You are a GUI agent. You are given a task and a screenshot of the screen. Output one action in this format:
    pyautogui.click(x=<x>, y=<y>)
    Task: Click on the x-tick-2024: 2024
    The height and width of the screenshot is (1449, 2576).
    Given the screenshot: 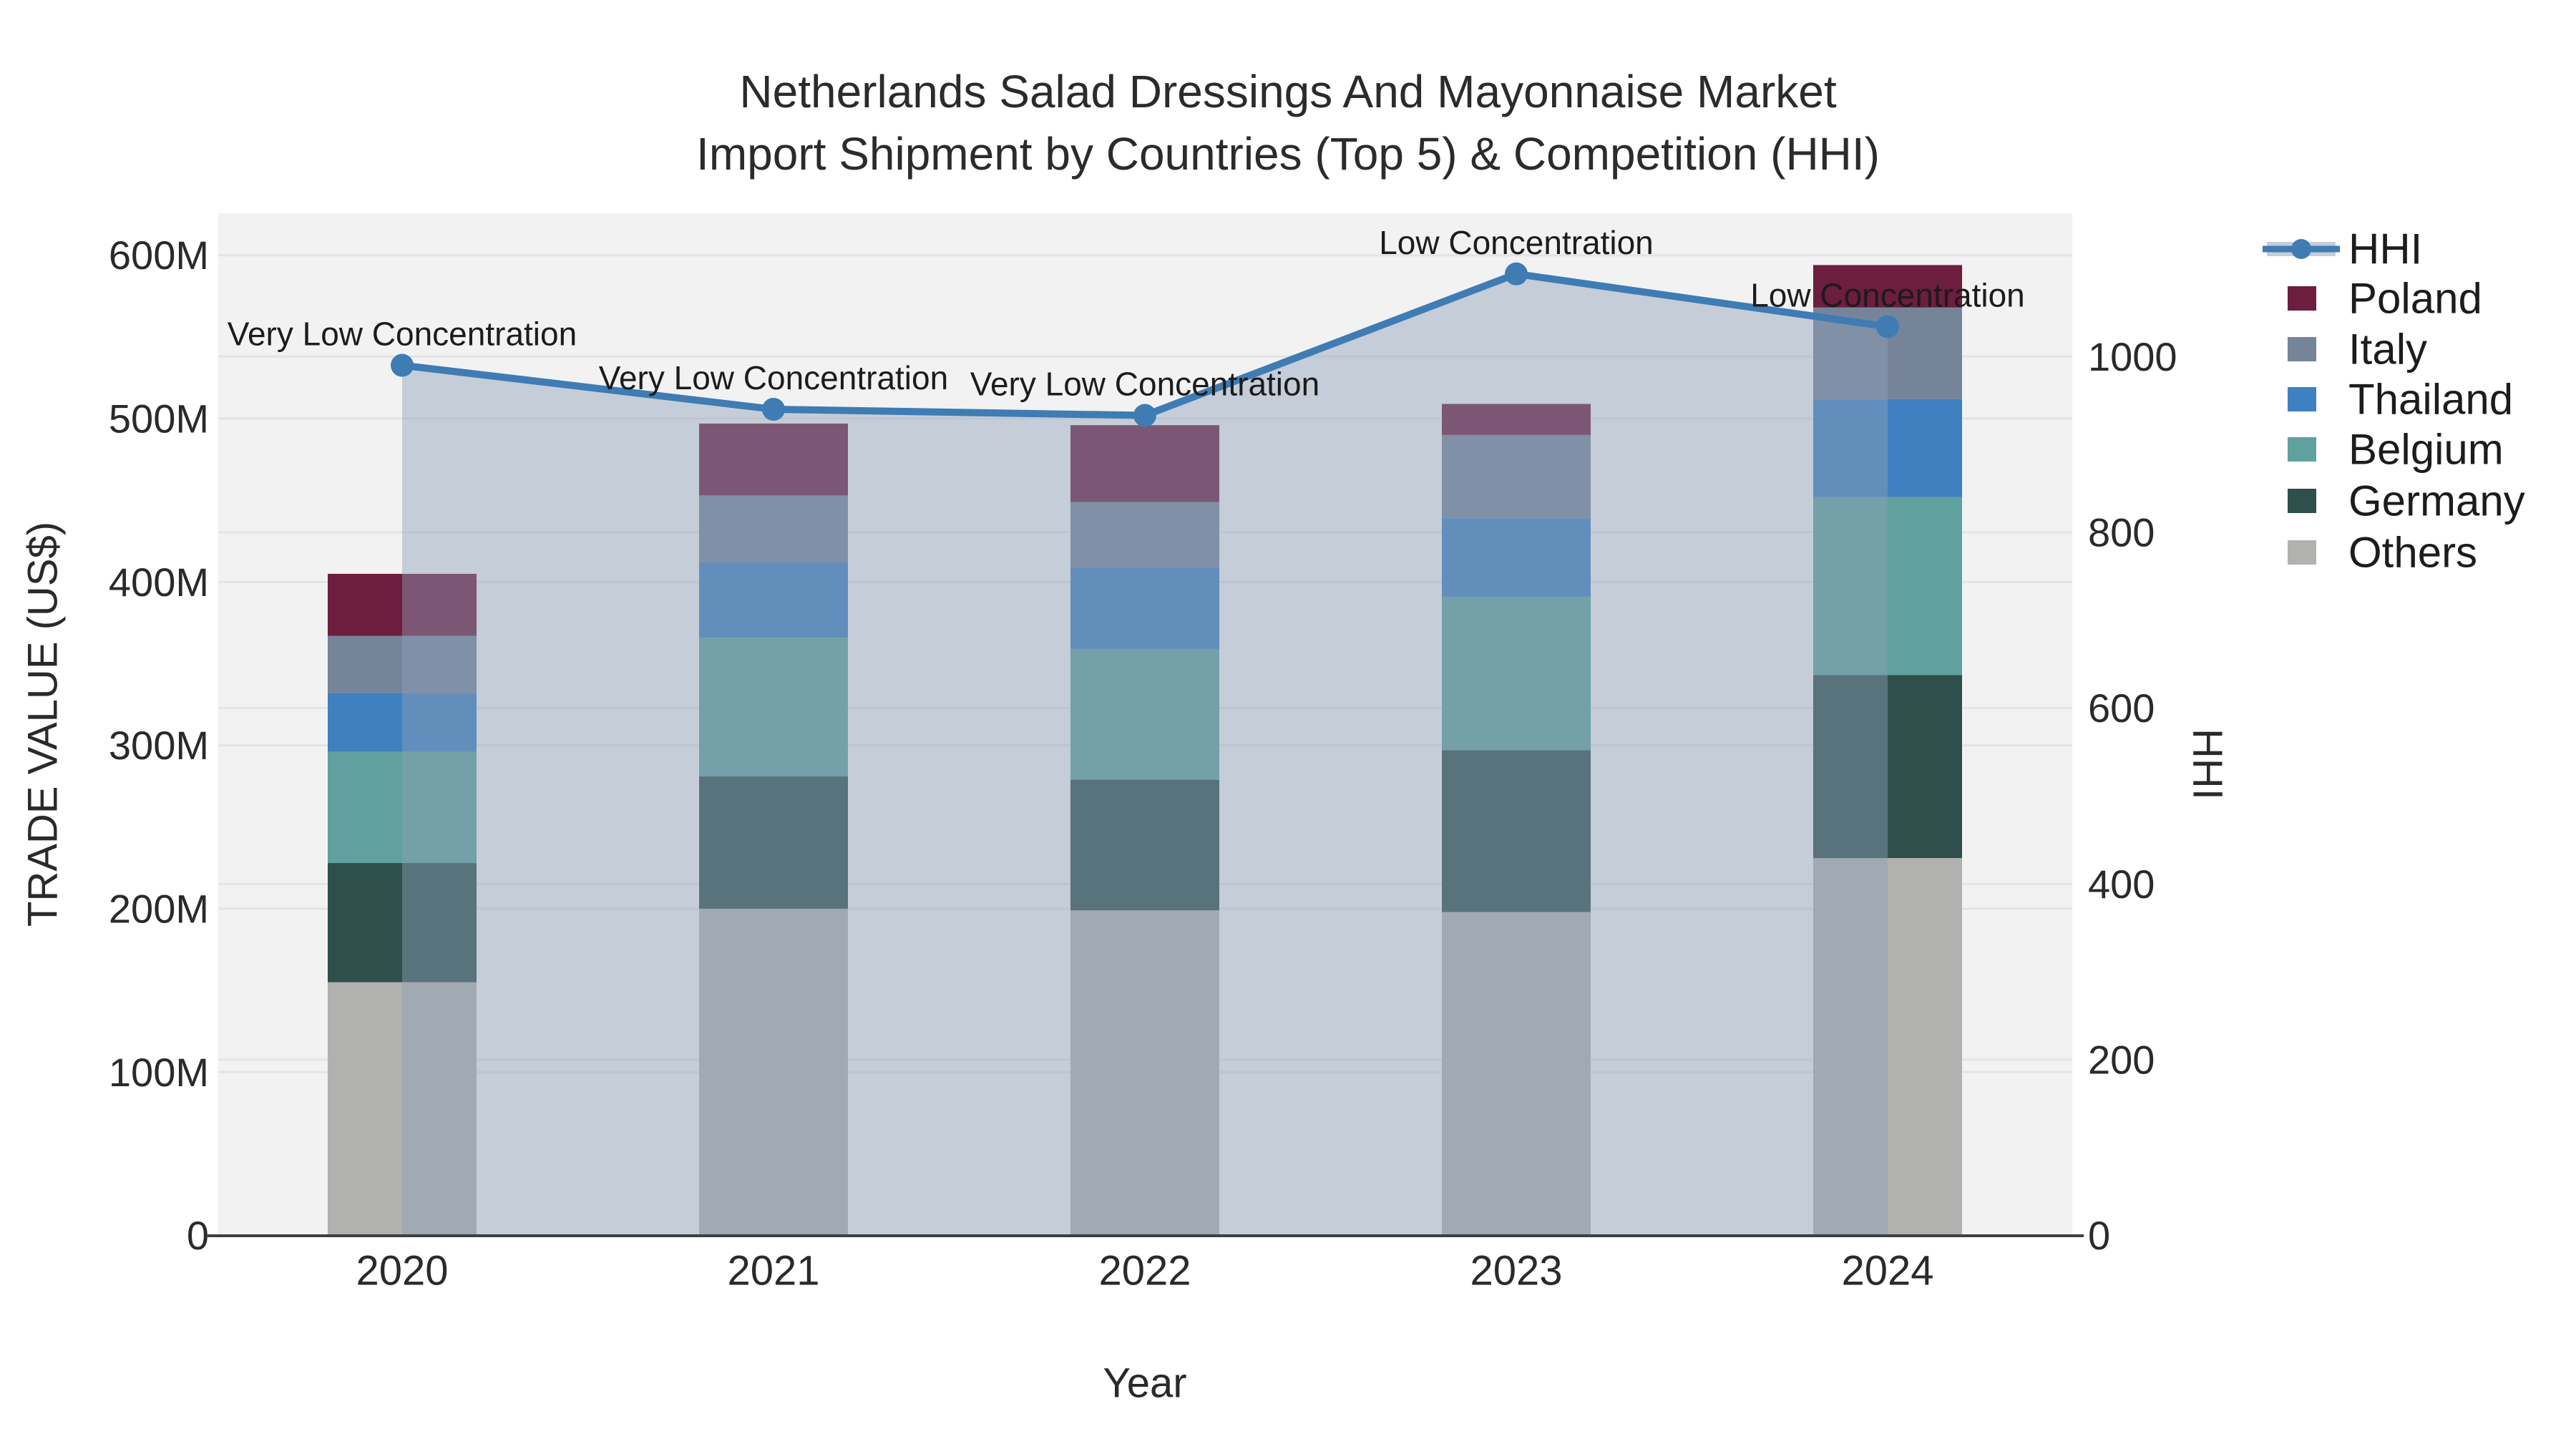 What is the action you would take?
    pyautogui.click(x=1887, y=1271)
    